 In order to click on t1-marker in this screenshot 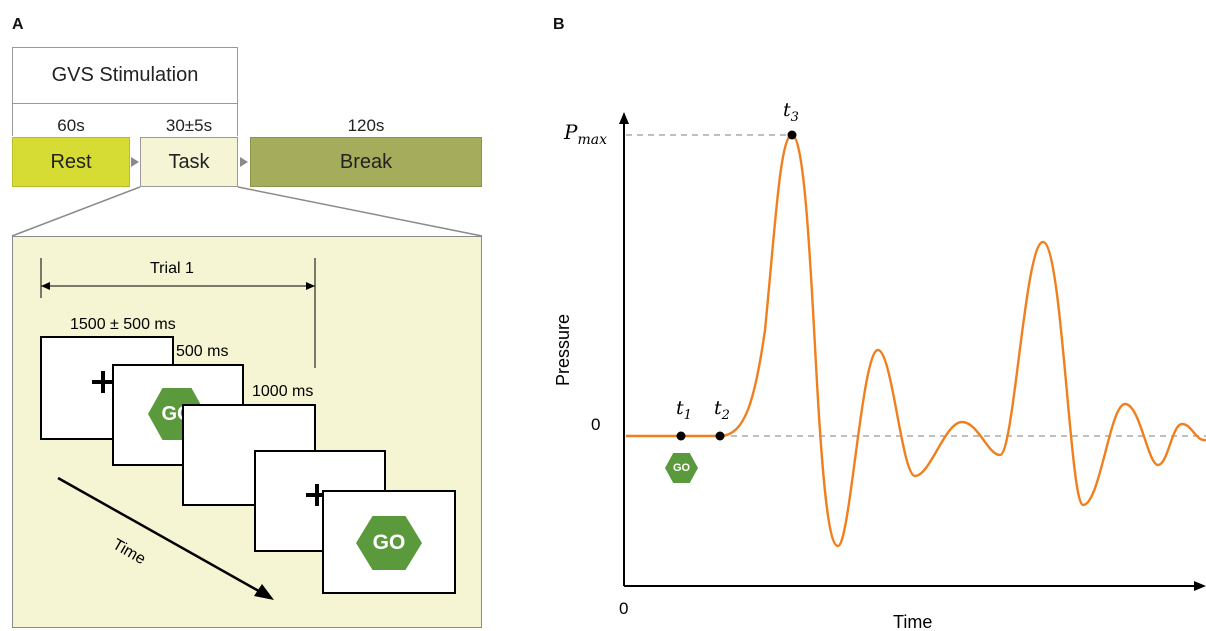, I will do `click(681, 436)`.